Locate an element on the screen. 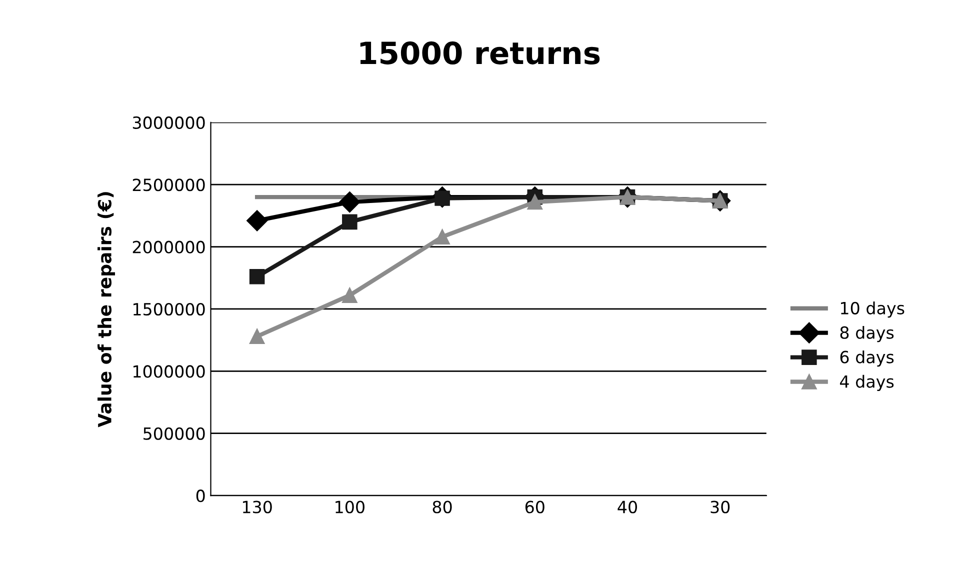 The image size is (958, 583). y-tick-label: 500000 is located at coordinates (174, 433).